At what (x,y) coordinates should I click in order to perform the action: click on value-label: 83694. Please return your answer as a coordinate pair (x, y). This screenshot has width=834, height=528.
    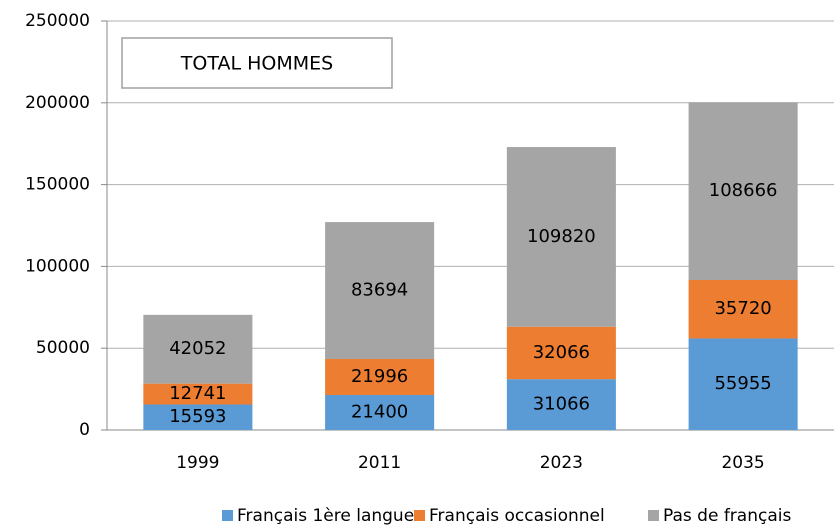
    Looking at the image, I should click on (379, 290).